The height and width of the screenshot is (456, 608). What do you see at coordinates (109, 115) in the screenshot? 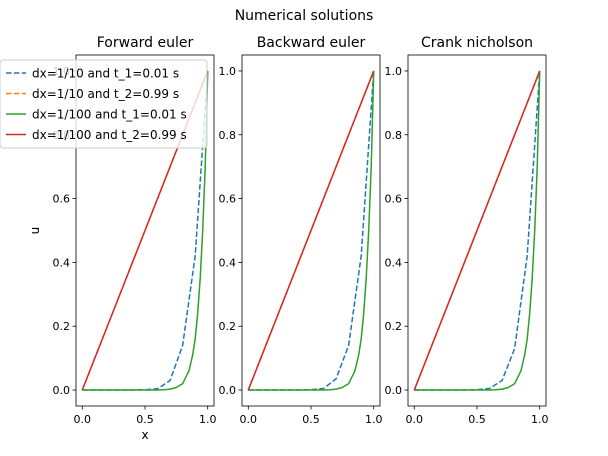
I see `legend-entry-3: dx=1/100 and t_1=0.01 s` at bounding box center [109, 115].